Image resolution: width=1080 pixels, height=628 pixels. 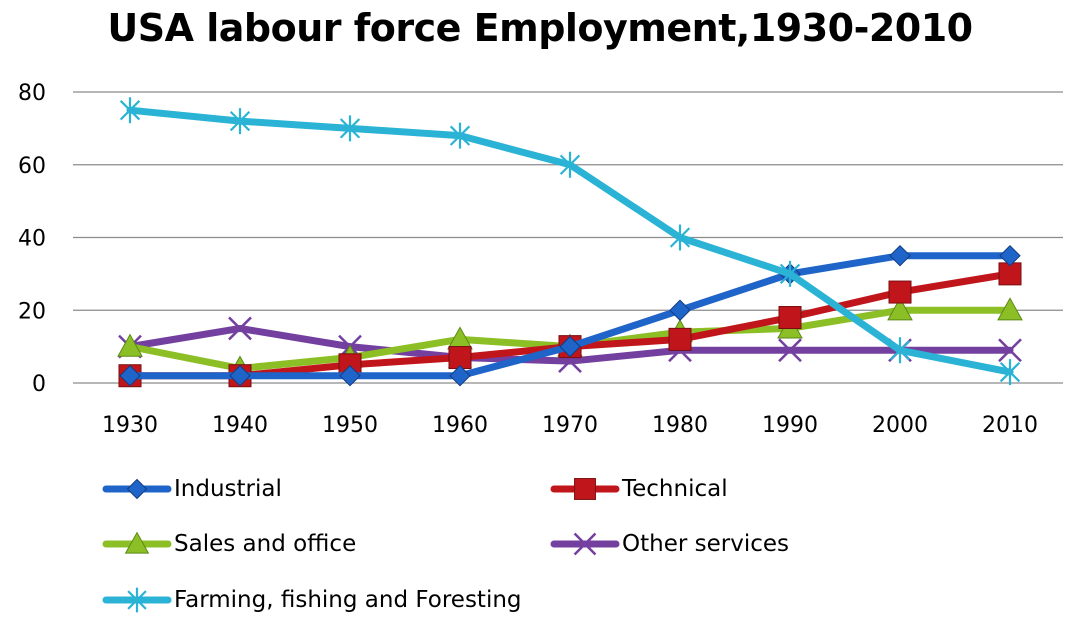 What do you see at coordinates (540, 28) in the screenshot?
I see `chart-title: USA labour force Employment,1930-2010` at bounding box center [540, 28].